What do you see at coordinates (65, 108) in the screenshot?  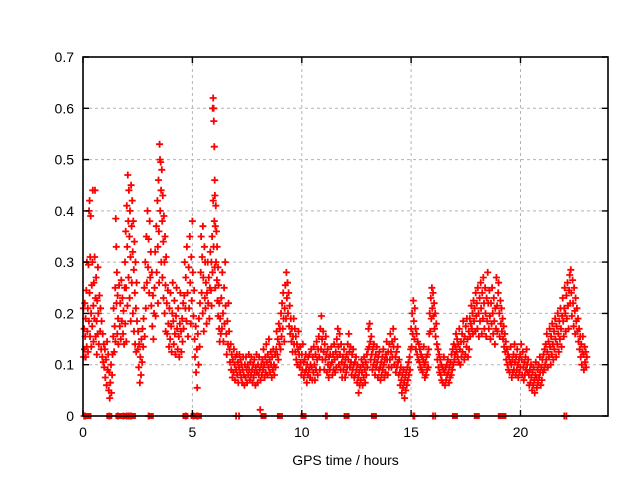 I see `svg-text: 0.6` at bounding box center [65, 108].